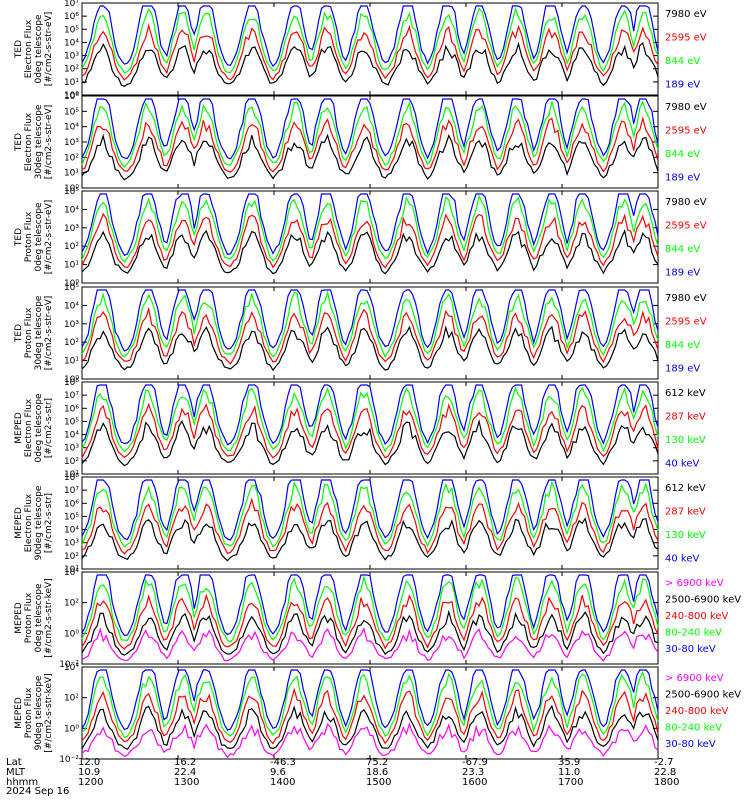  Describe the element at coordinates (694, 678) in the screenshot. I see `legend-item: > 6900 keV` at that location.